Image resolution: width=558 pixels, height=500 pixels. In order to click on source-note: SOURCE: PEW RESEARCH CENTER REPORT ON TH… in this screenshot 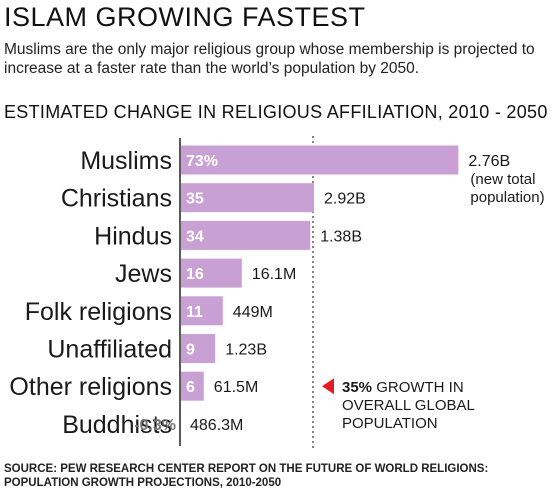, I will do `click(280, 476)`.